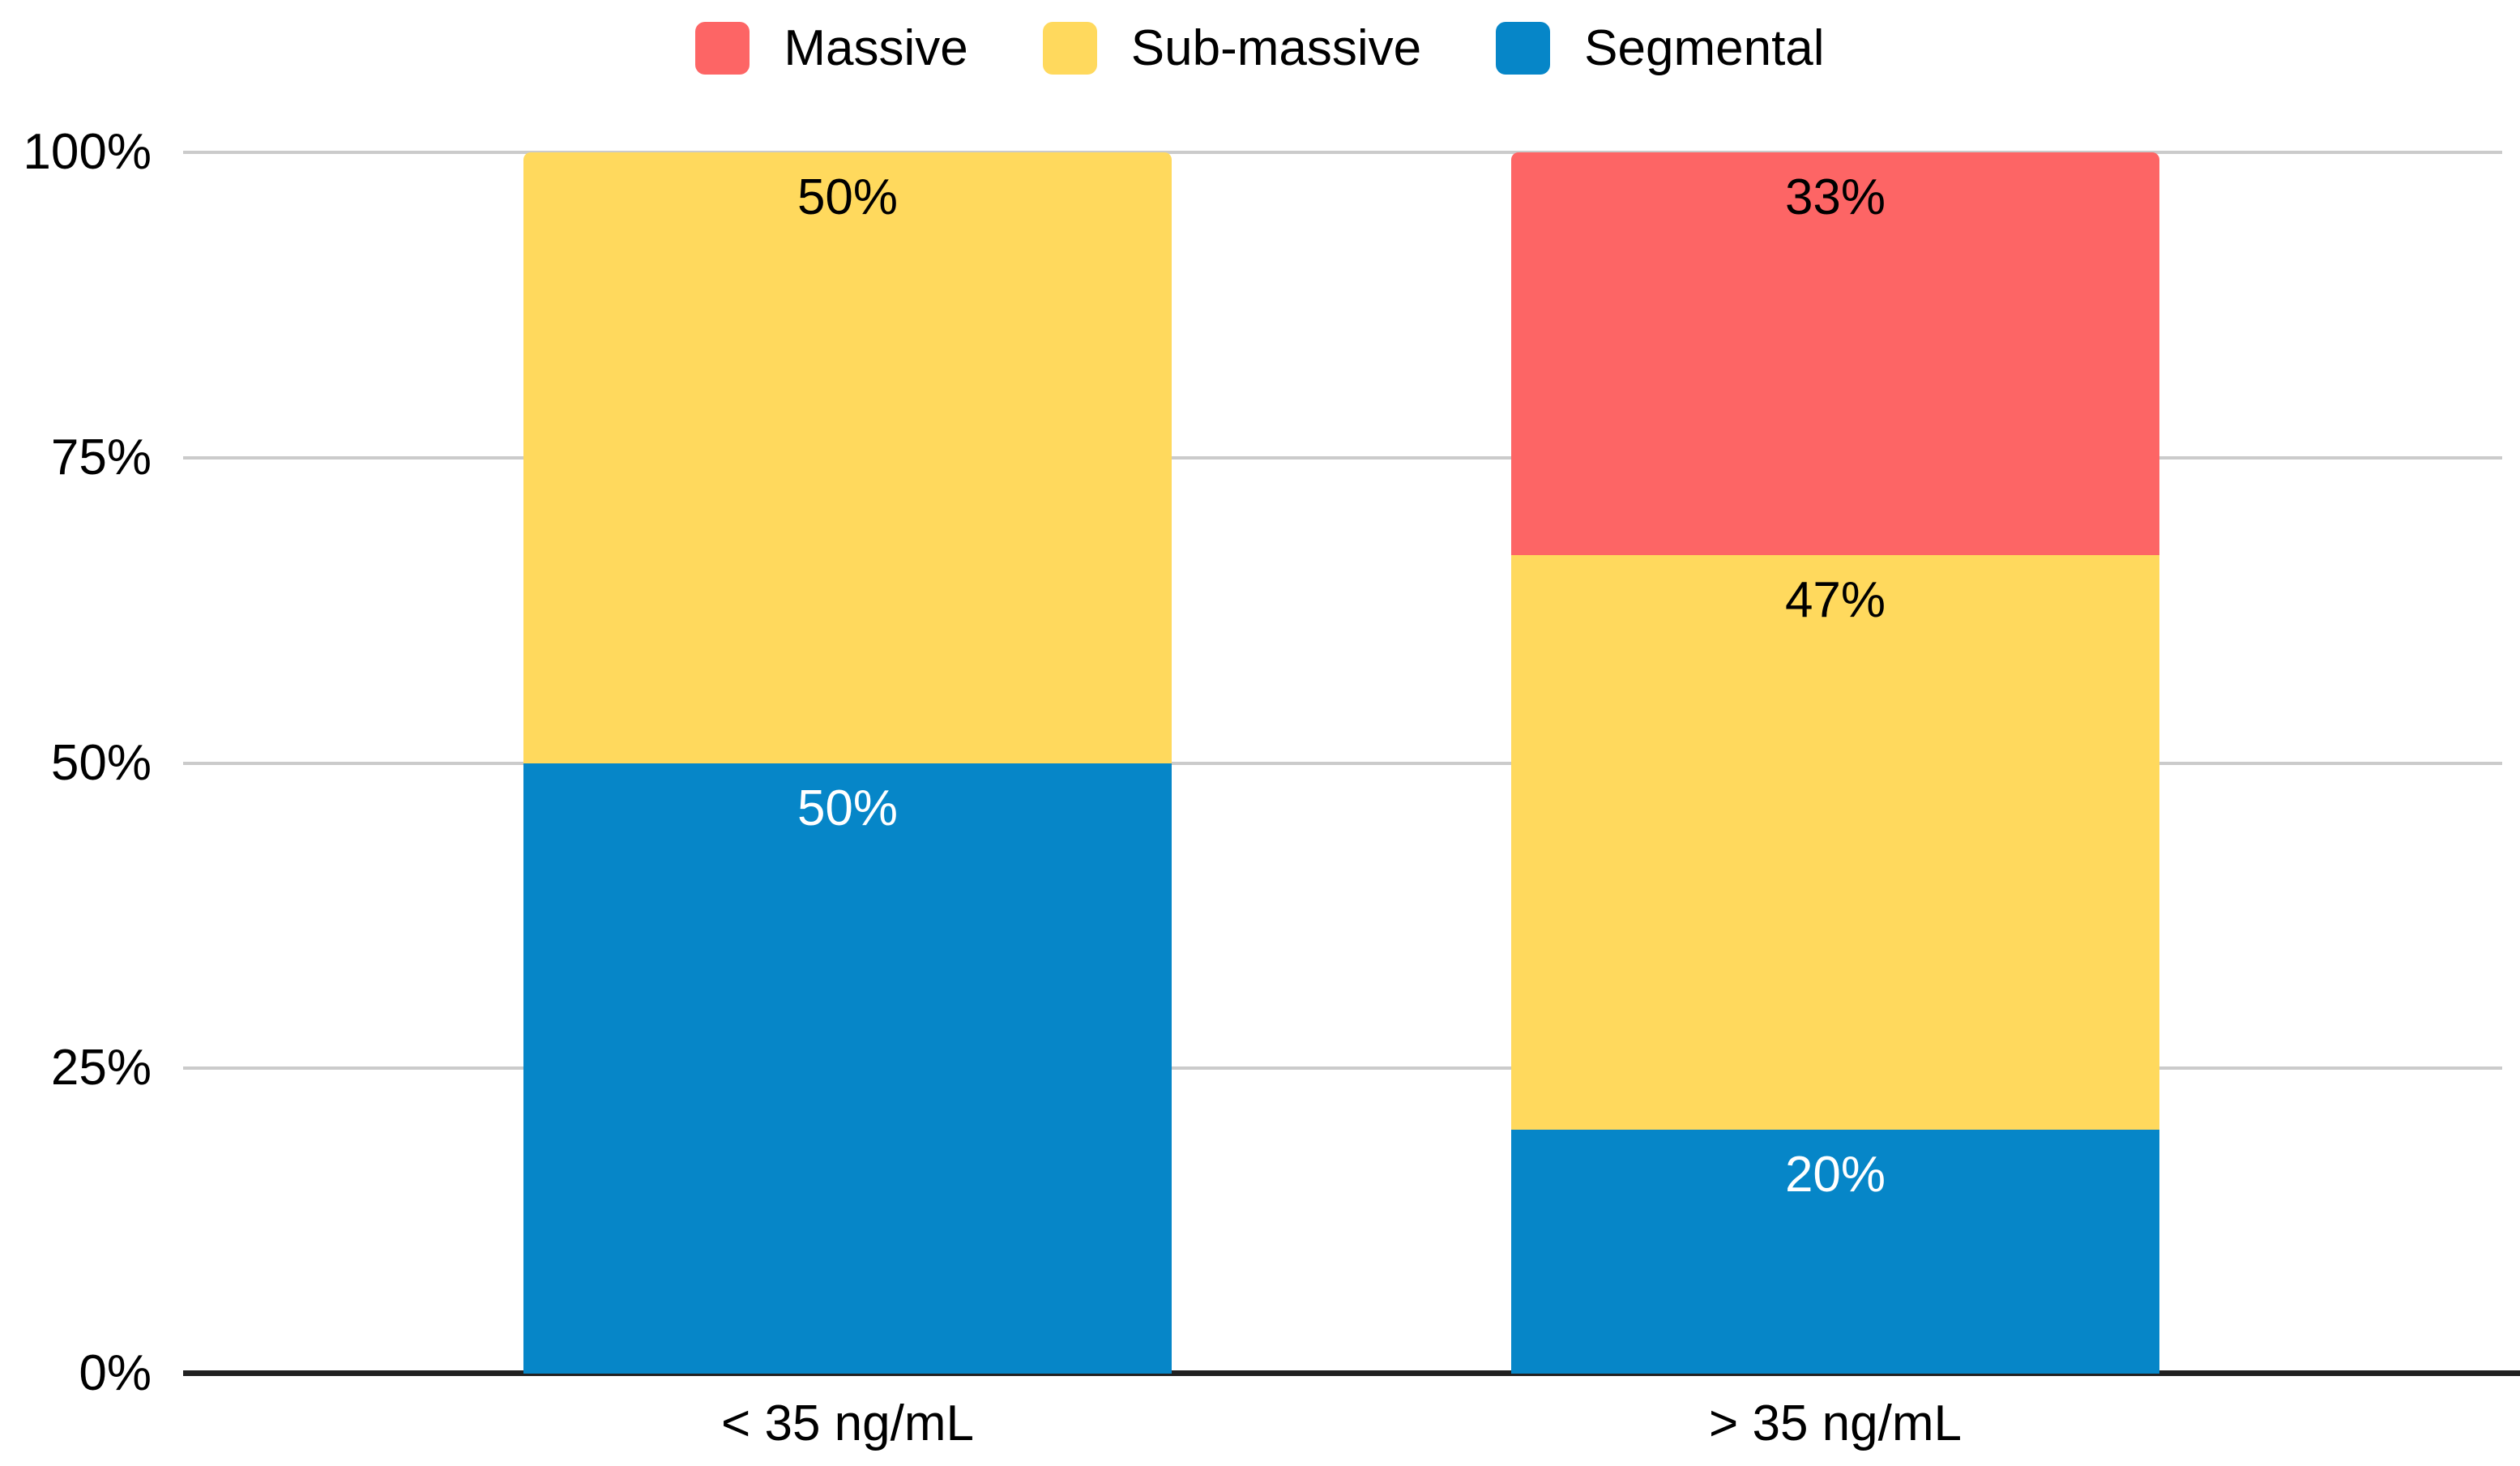  Describe the element at coordinates (722, 48) in the screenshot. I see `legend-swatch-massive` at that location.